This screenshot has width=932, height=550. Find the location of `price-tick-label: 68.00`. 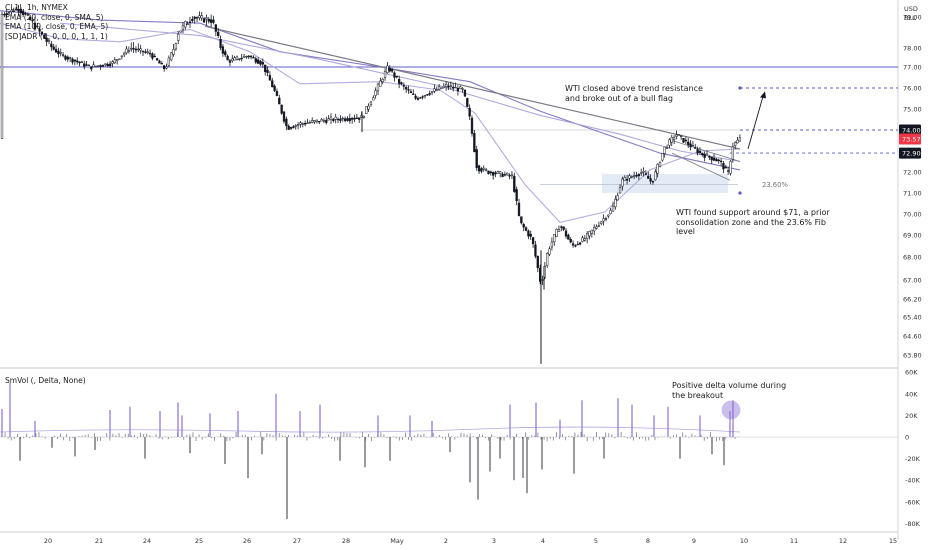

price-tick-label: 68.00 is located at coordinates (912, 258).